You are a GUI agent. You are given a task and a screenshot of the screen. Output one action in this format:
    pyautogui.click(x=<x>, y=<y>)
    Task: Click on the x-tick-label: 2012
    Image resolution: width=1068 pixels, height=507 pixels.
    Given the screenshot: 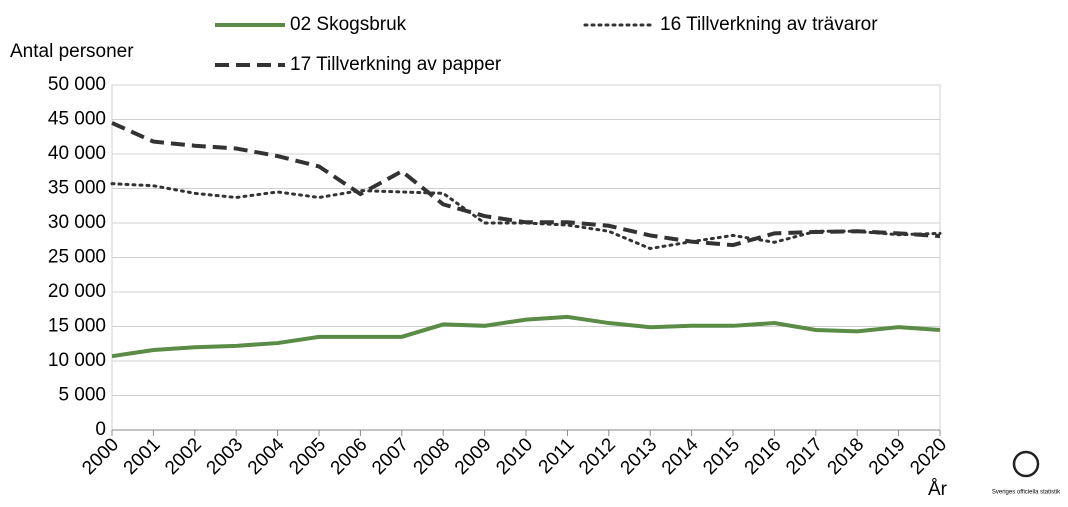 What is the action you would take?
    pyautogui.click(x=597, y=456)
    